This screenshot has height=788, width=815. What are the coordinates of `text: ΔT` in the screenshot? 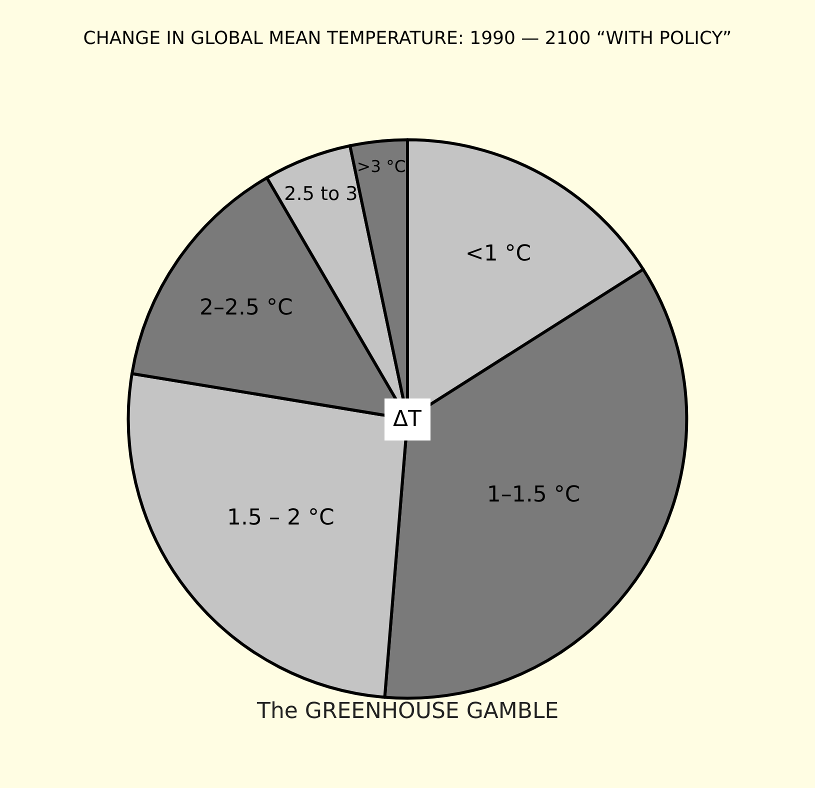 It's located at (407, 419).